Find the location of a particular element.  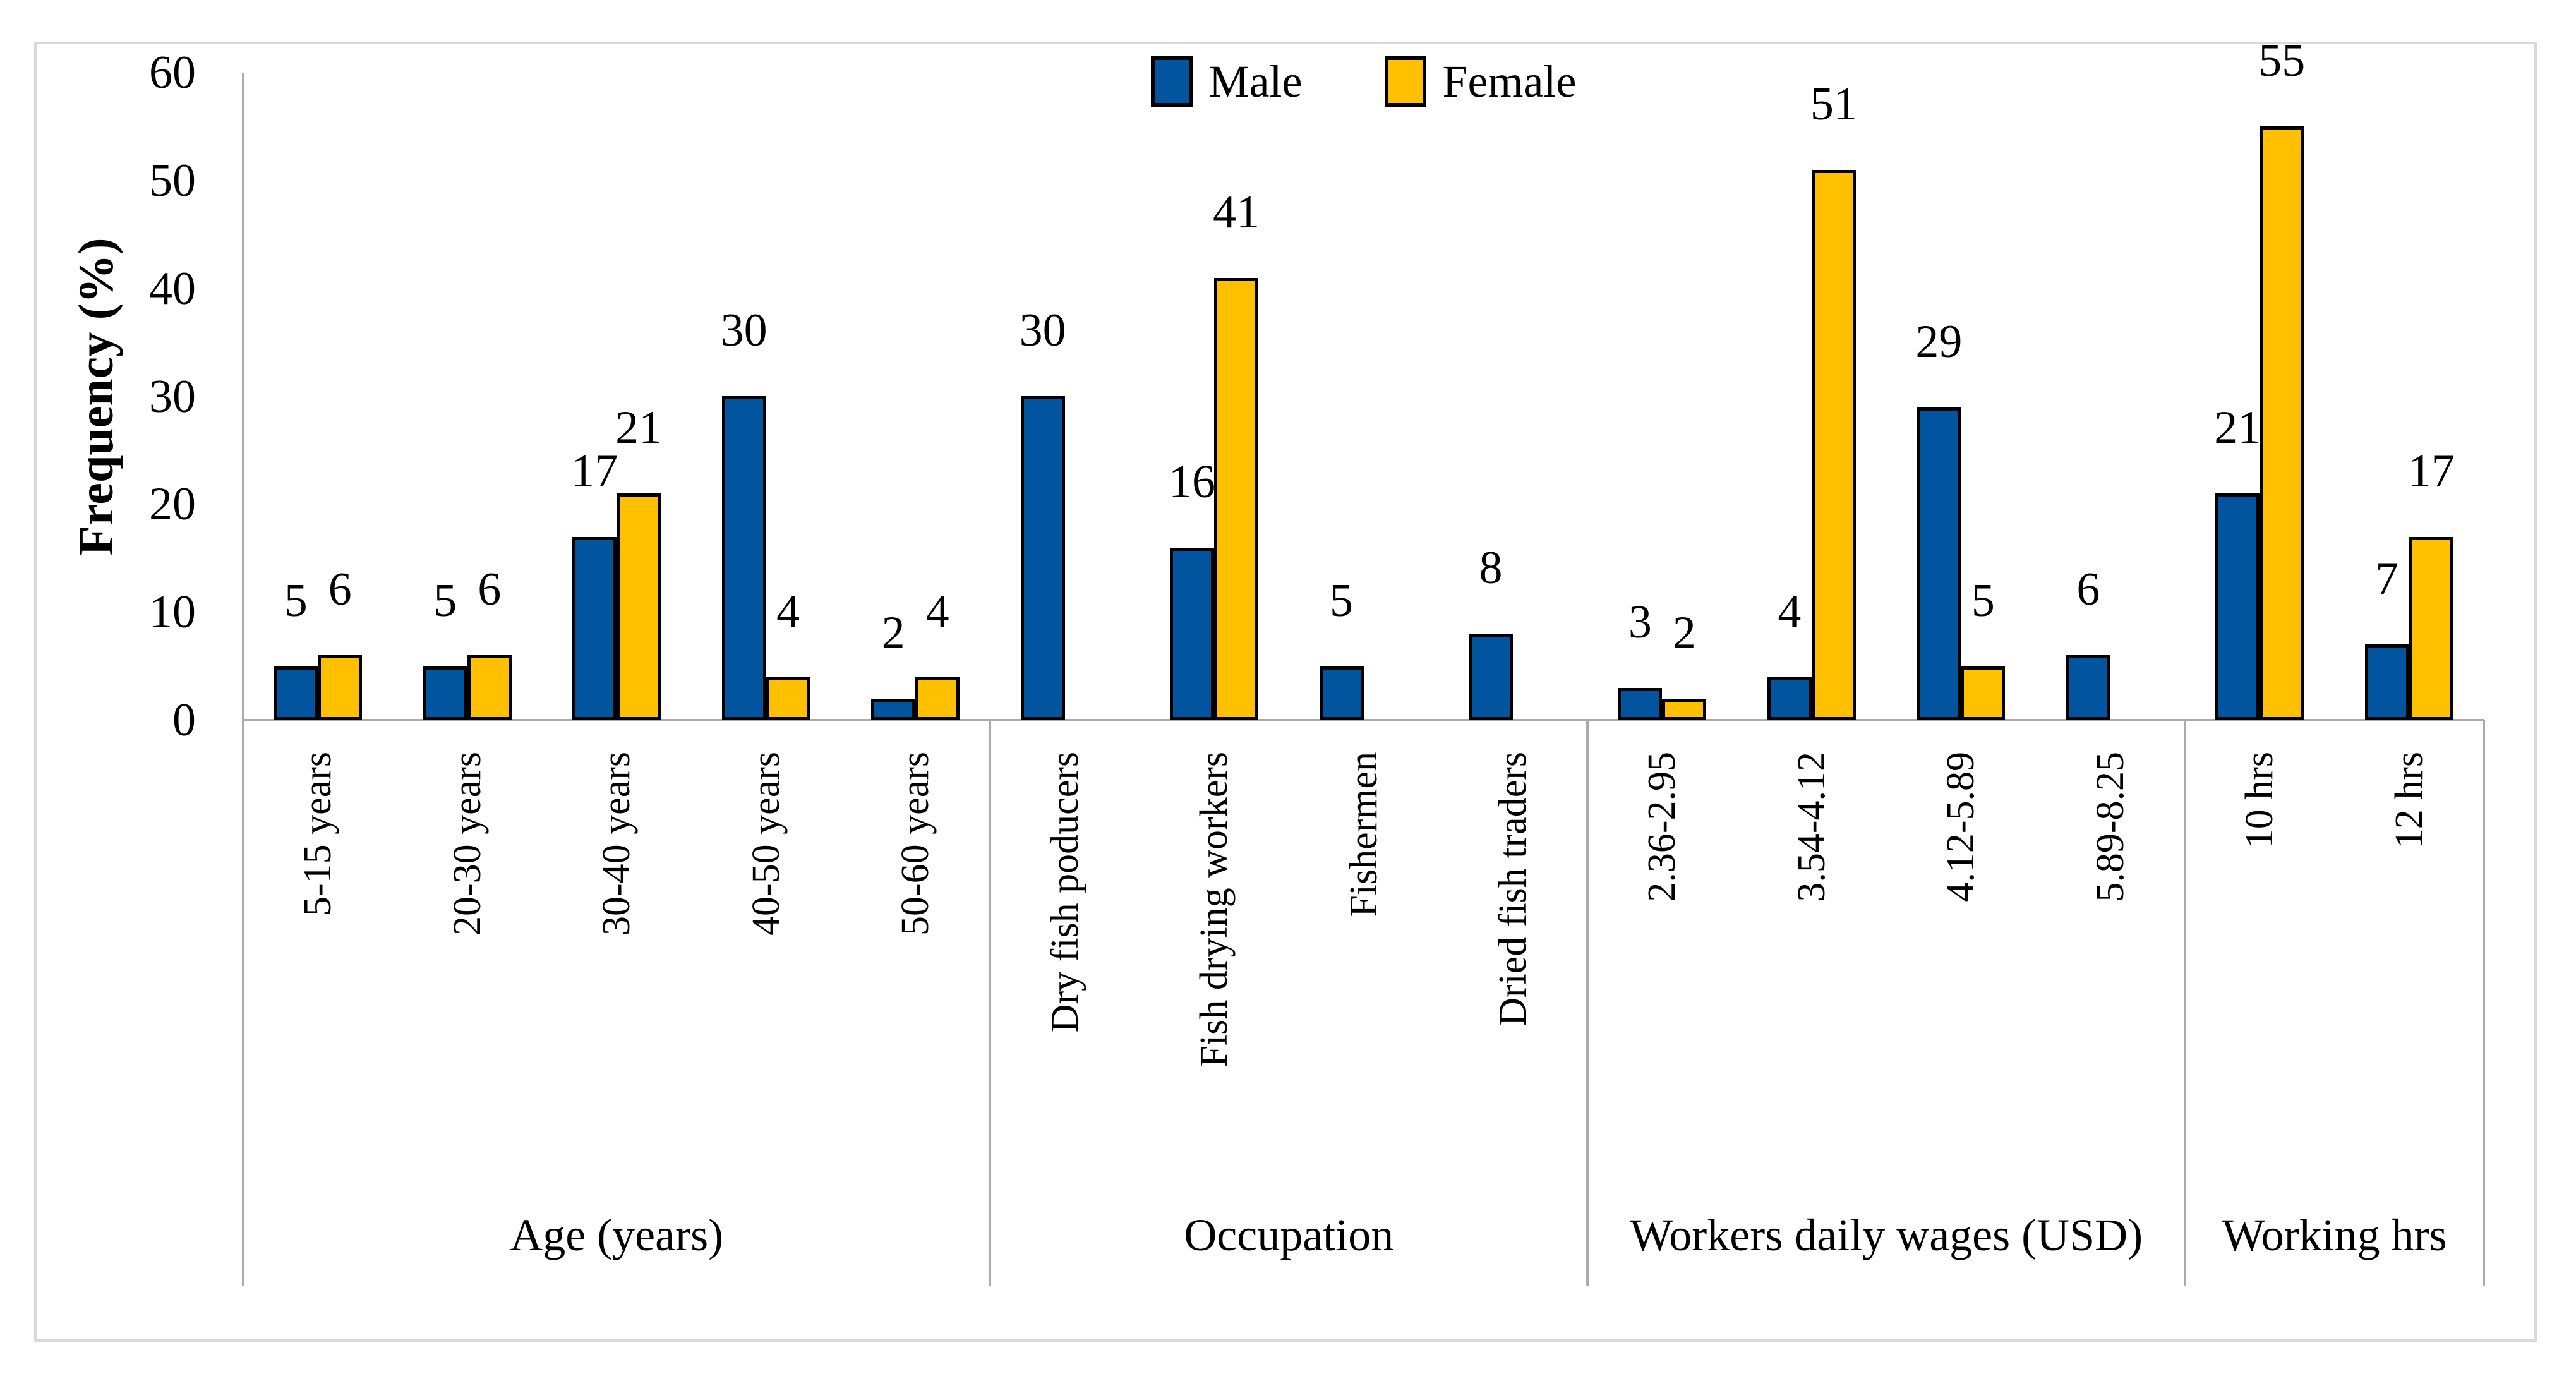

legend-label-female: Female is located at coordinates (1509, 81).